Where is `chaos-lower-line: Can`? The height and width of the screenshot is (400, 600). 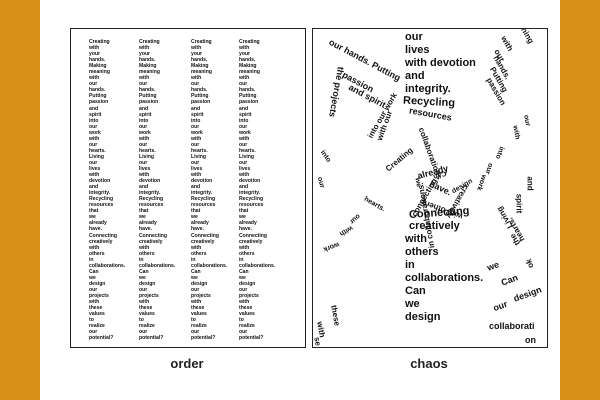 chaos-lower-line: Can is located at coordinates (415, 291).